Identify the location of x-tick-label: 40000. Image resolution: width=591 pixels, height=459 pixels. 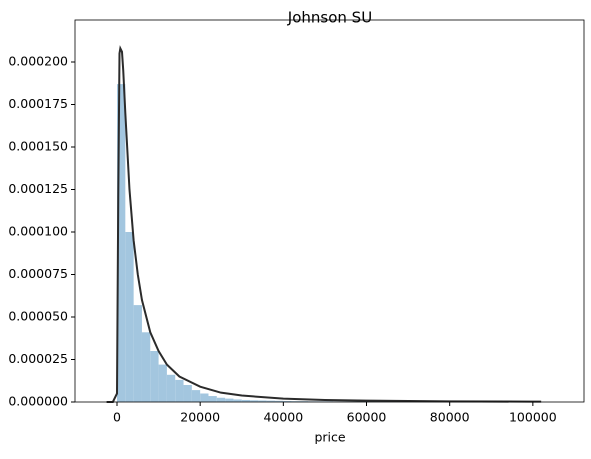
(283, 417).